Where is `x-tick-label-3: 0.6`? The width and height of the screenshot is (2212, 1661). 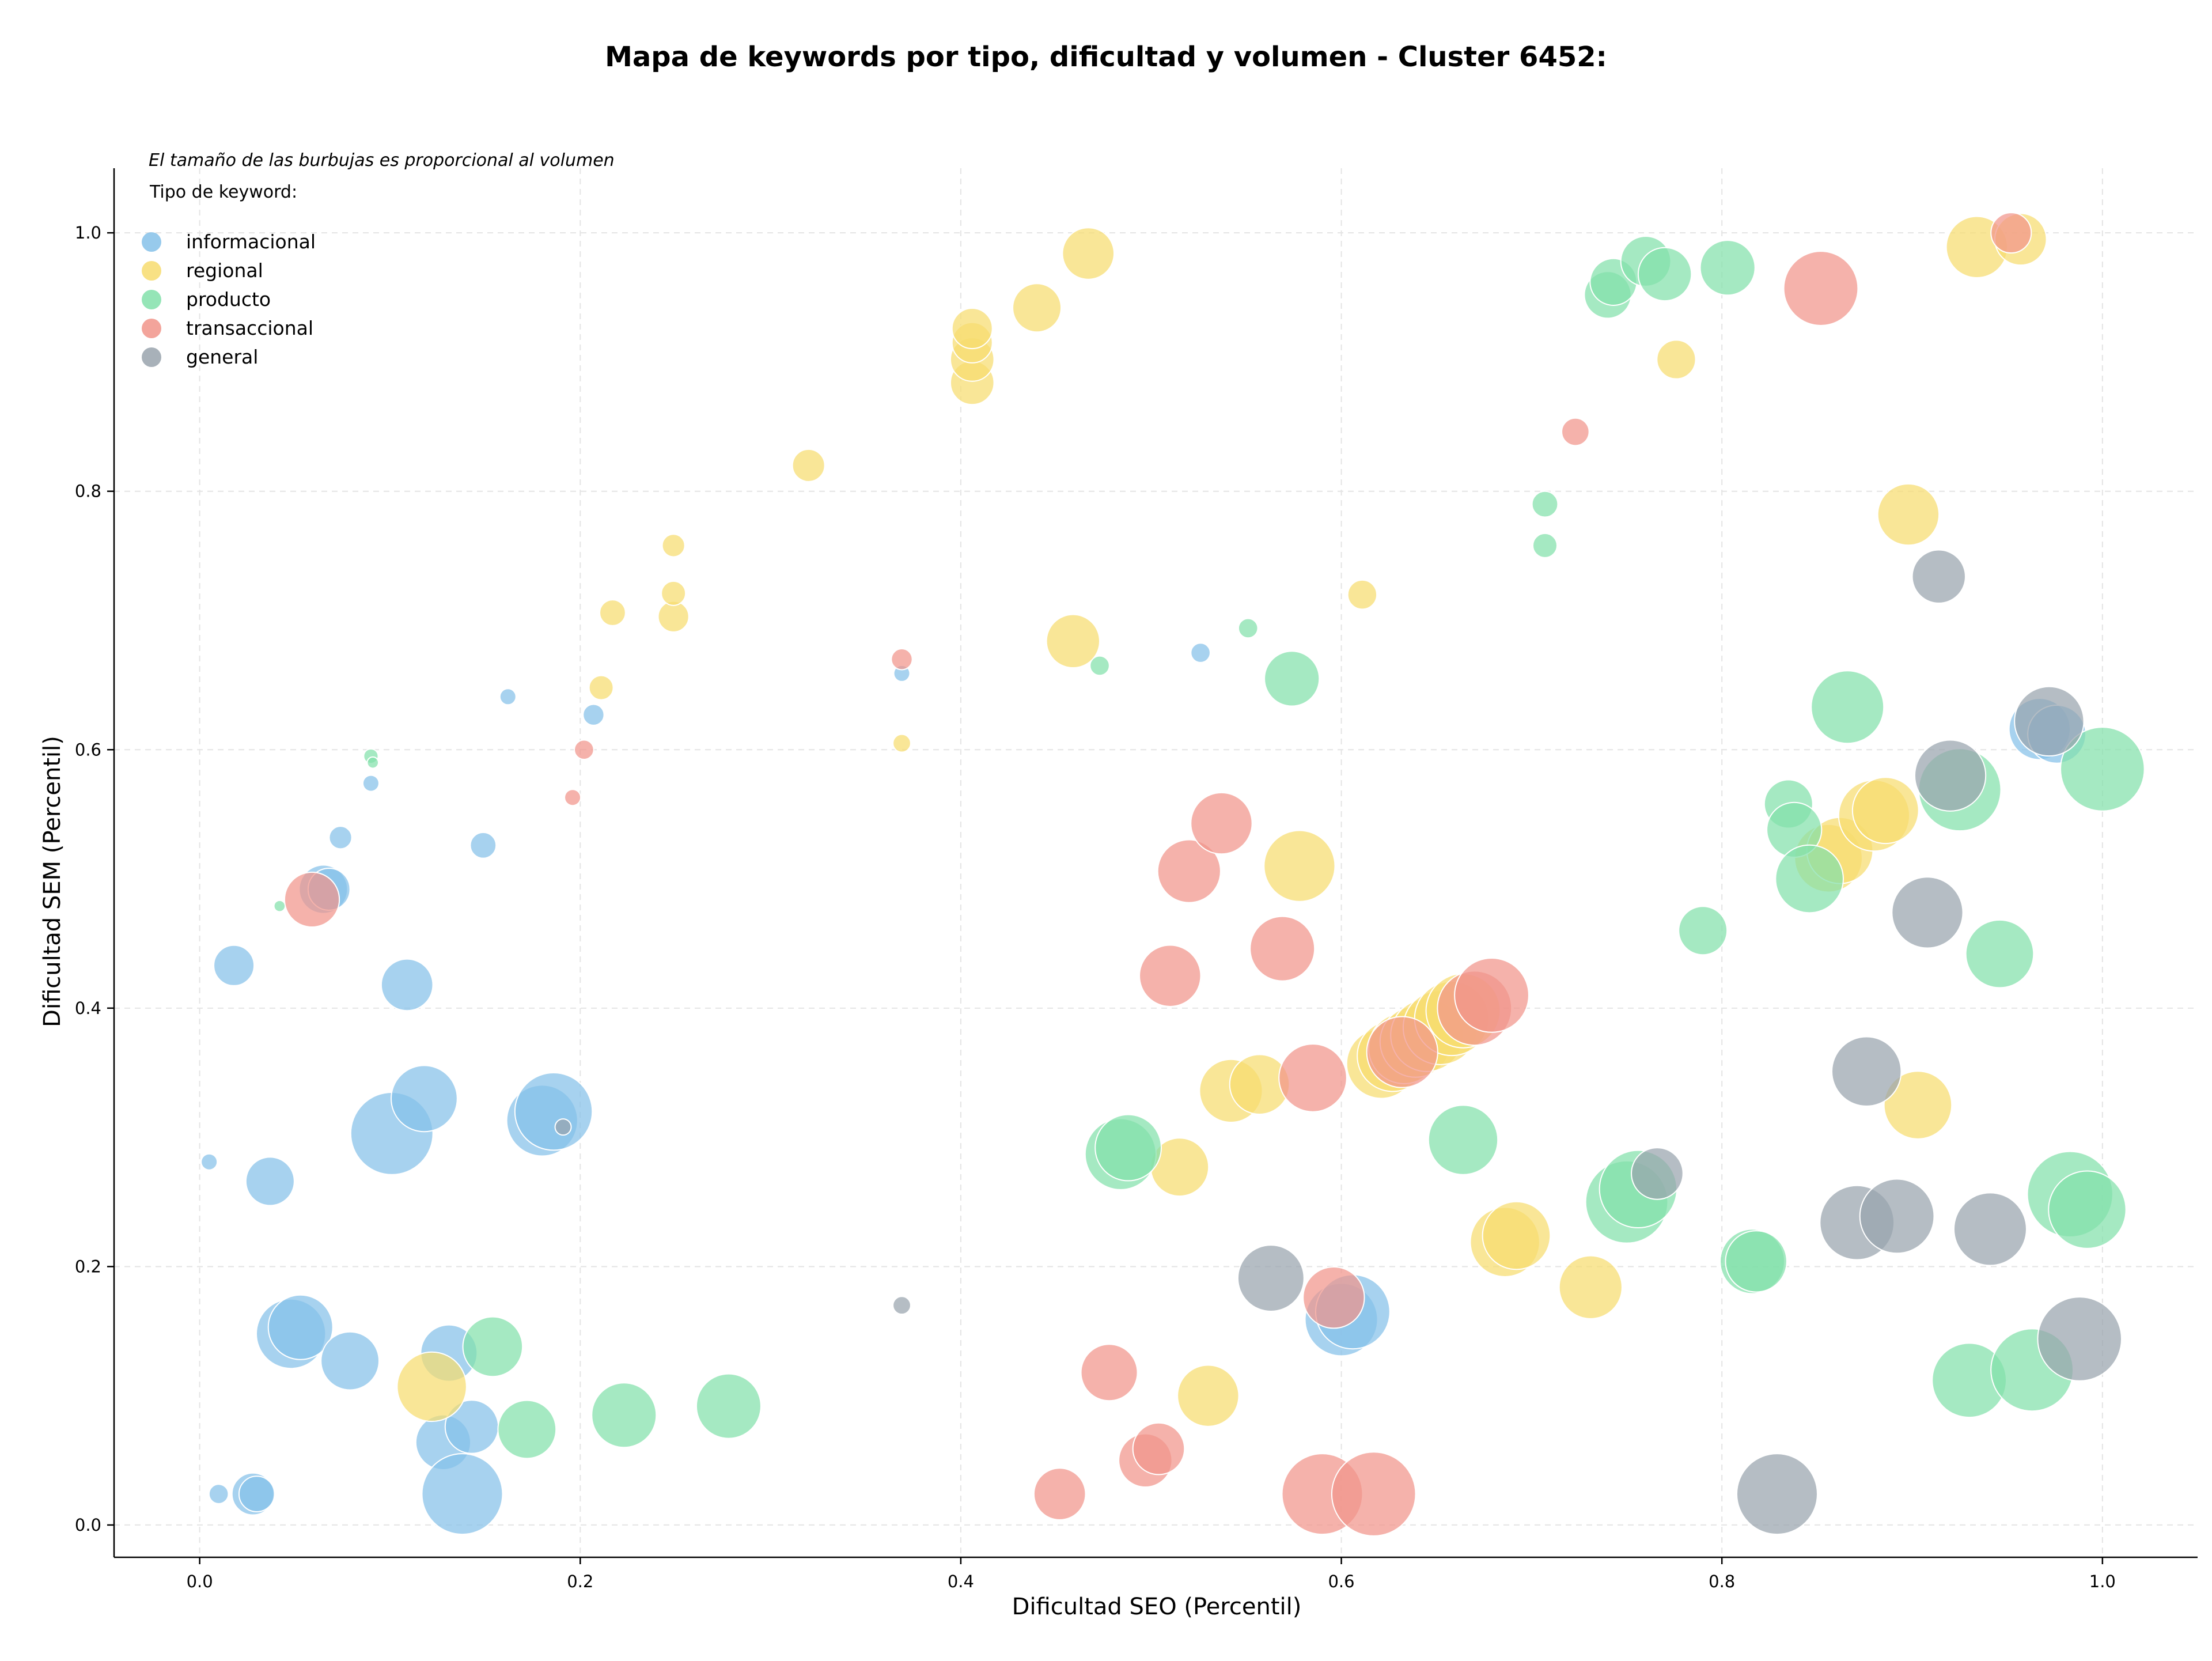 x-tick-label-3: 0.6 is located at coordinates (1341, 1581).